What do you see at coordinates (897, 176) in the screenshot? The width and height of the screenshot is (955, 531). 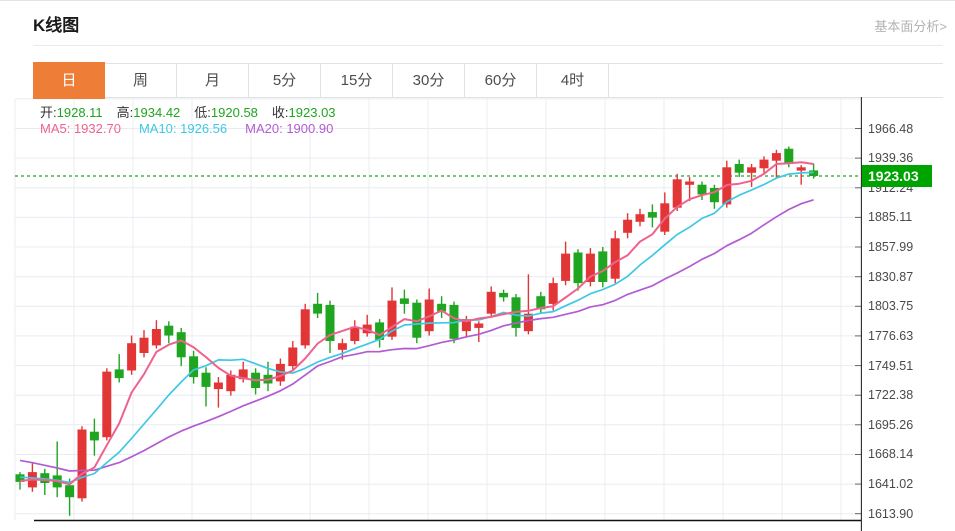 I see `current-price-badge: 1923.03` at bounding box center [897, 176].